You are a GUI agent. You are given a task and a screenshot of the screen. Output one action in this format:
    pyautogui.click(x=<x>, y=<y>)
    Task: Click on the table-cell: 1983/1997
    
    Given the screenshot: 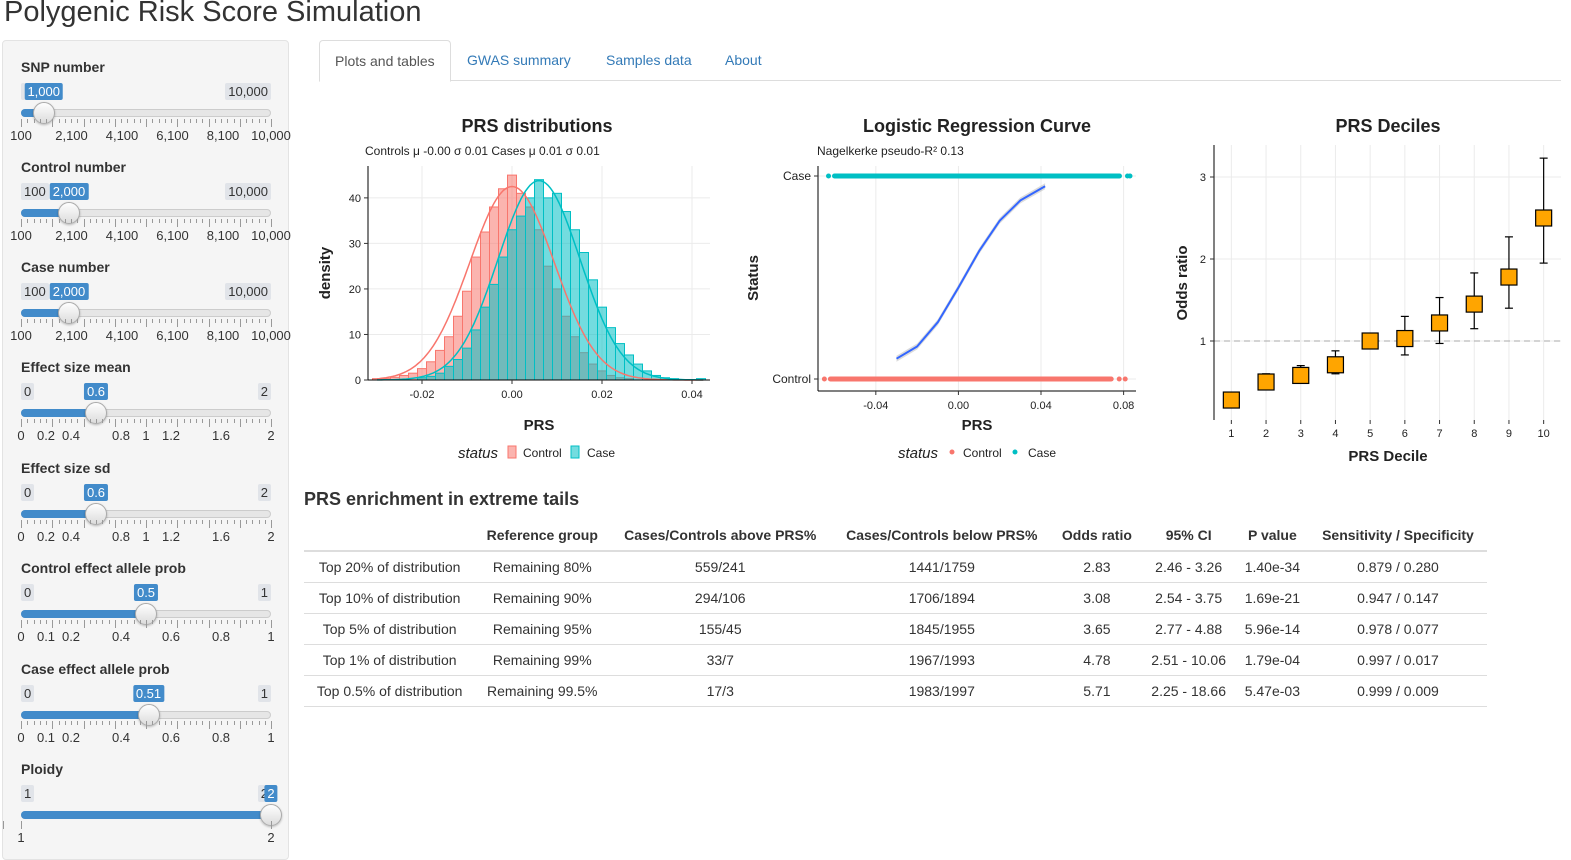 What is the action you would take?
    pyautogui.click(x=942, y=691)
    